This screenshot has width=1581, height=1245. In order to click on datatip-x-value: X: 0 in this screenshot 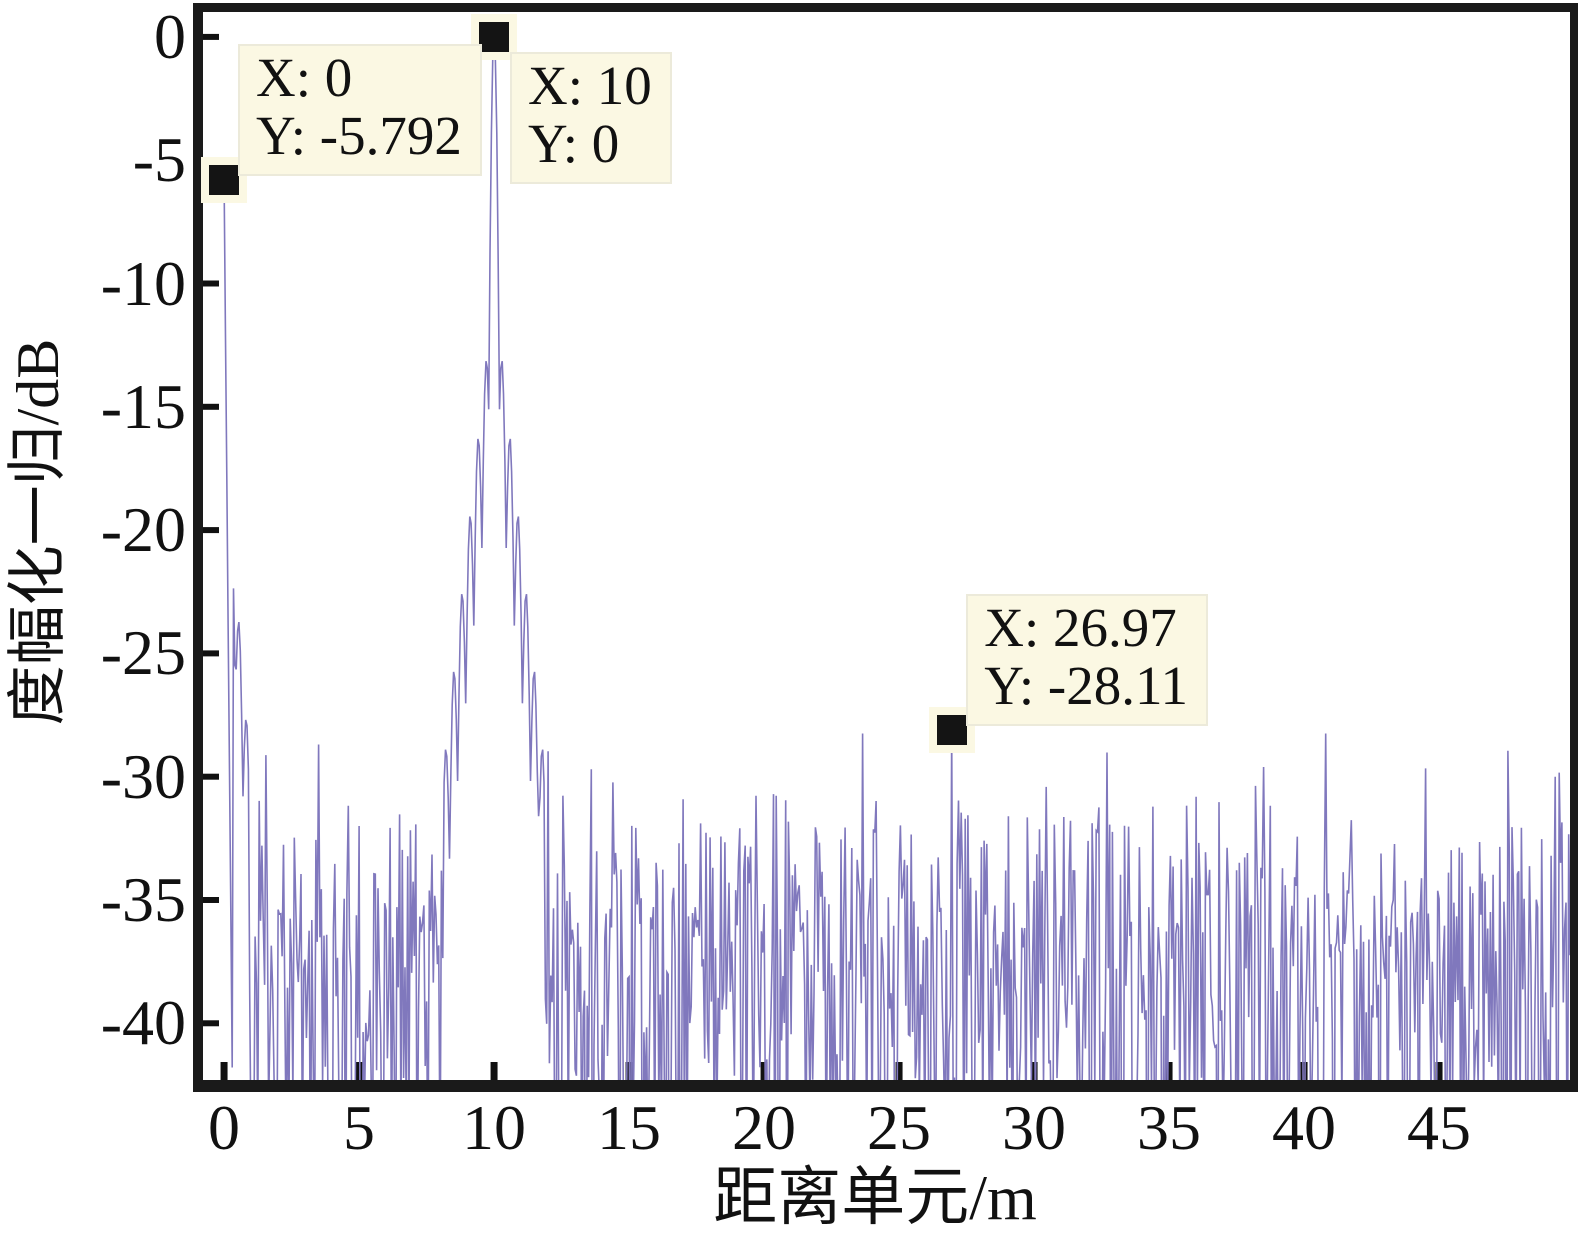, I will do `click(304, 77)`.